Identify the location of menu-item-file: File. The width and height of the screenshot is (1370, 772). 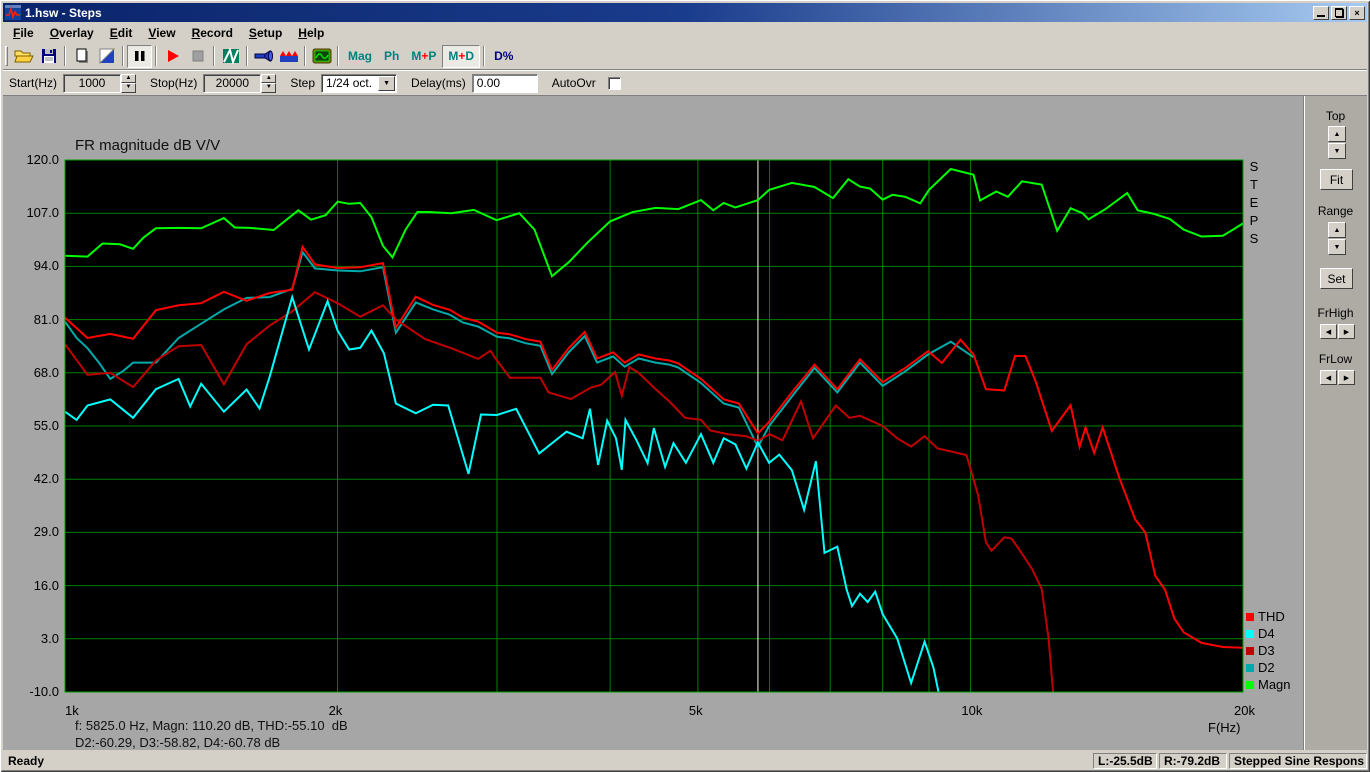
(23, 32).